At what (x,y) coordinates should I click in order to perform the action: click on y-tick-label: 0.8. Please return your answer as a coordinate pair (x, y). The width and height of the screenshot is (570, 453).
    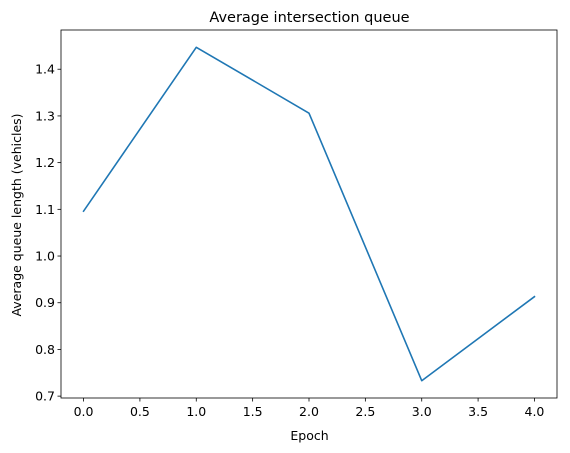
    Looking at the image, I should click on (45, 349).